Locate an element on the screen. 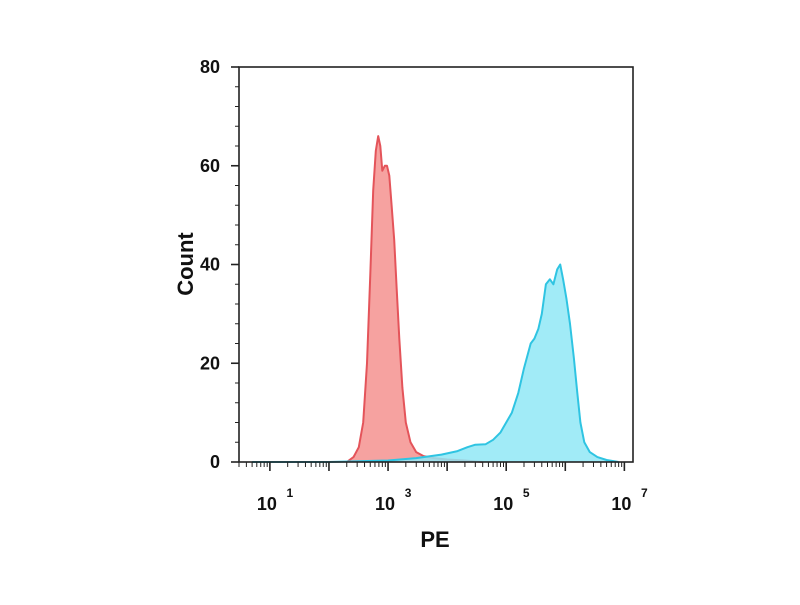 The width and height of the screenshot is (800, 605). x-axis: 10 1 10 3 10 5 10 7 is located at coordinates (443, 488).